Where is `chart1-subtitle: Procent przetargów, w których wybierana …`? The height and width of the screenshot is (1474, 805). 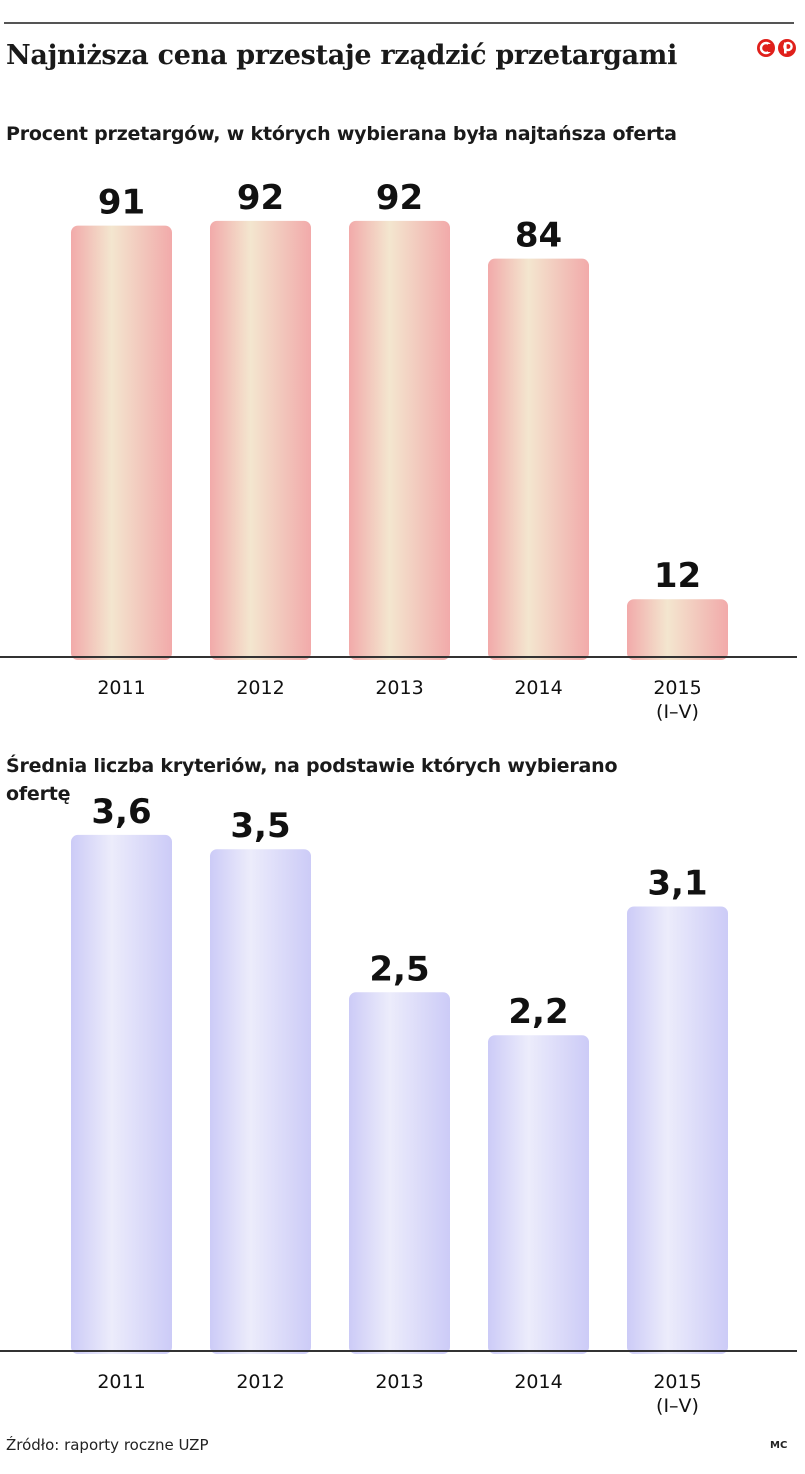 chart1-subtitle: Procent przetargów, w których wybierana … is located at coordinates (341, 134).